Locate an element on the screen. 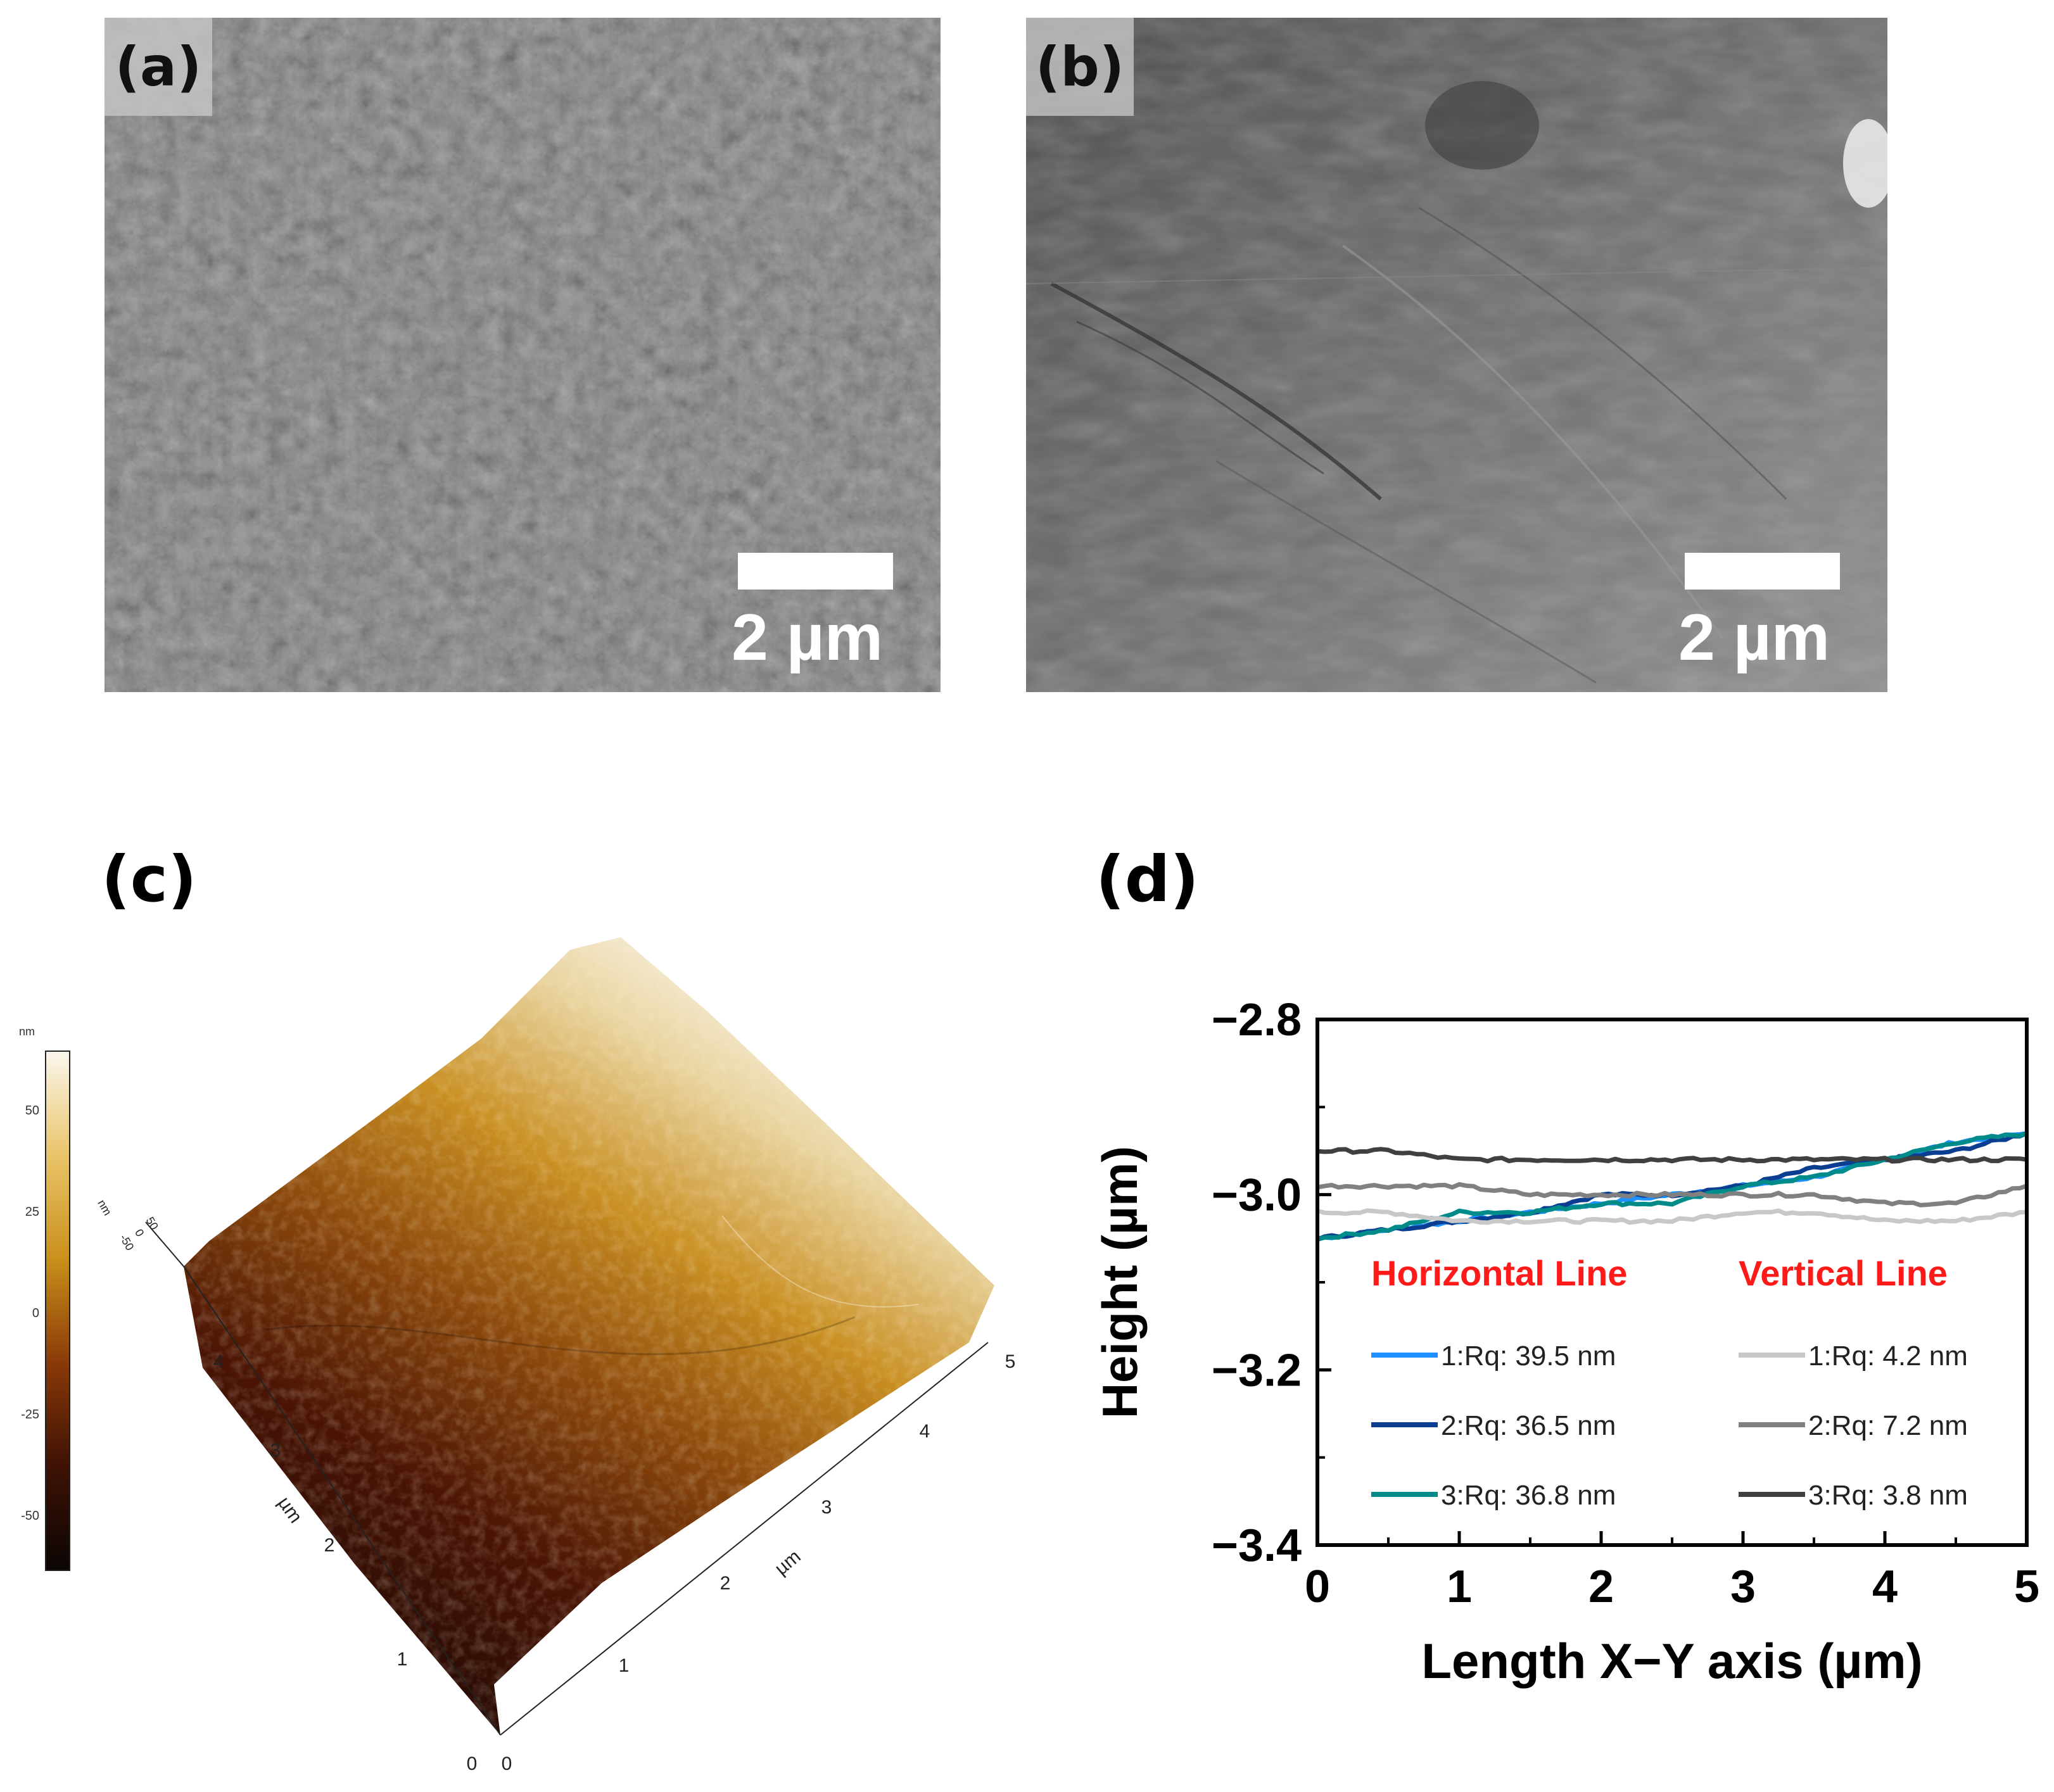 This screenshot has height=1792, width=2054. legend-label: 1:Rq: 4.2 nm is located at coordinates (1888, 1356).